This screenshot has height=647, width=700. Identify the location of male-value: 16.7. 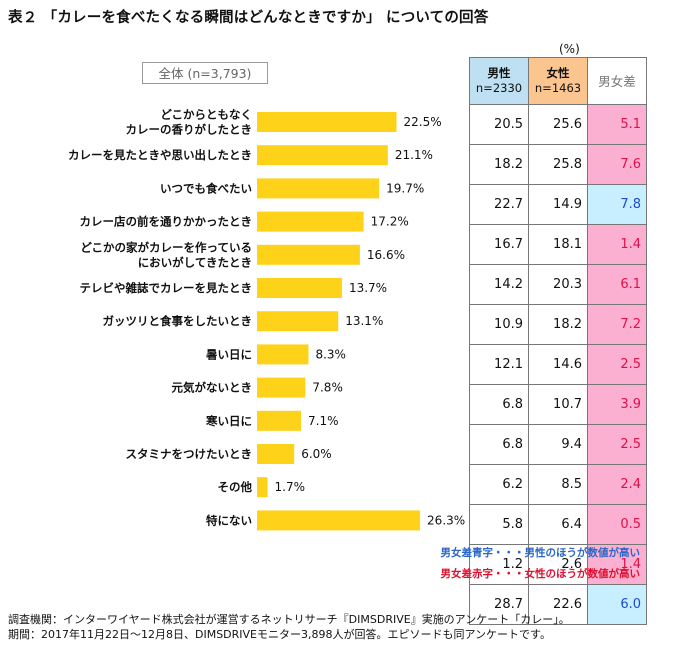
(499, 244).